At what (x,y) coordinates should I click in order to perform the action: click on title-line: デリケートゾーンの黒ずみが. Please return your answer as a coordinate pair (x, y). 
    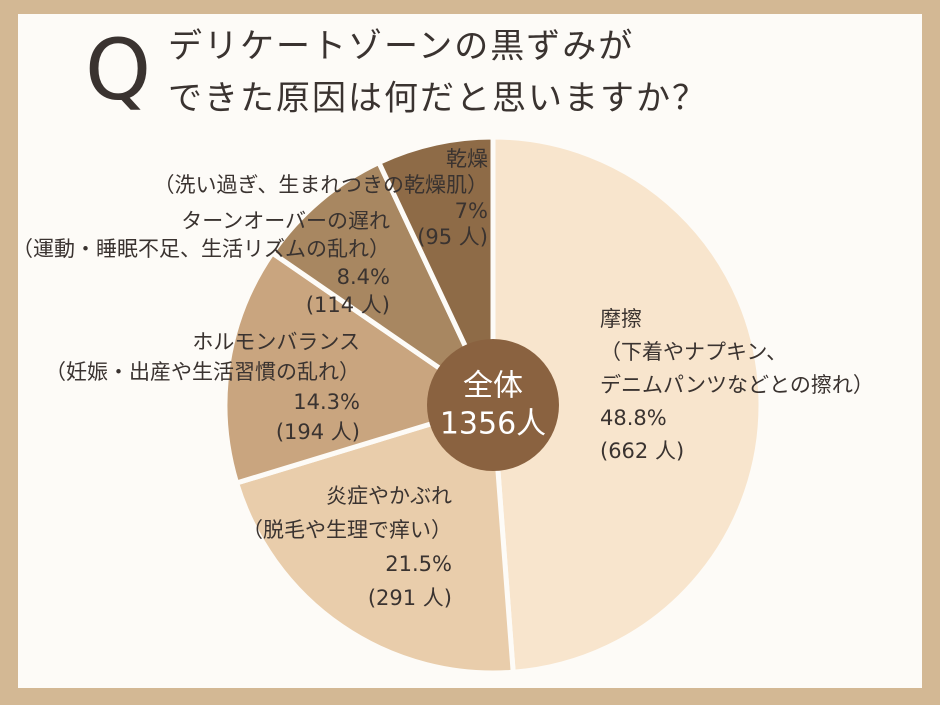
    Looking at the image, I should click on (401, 47).